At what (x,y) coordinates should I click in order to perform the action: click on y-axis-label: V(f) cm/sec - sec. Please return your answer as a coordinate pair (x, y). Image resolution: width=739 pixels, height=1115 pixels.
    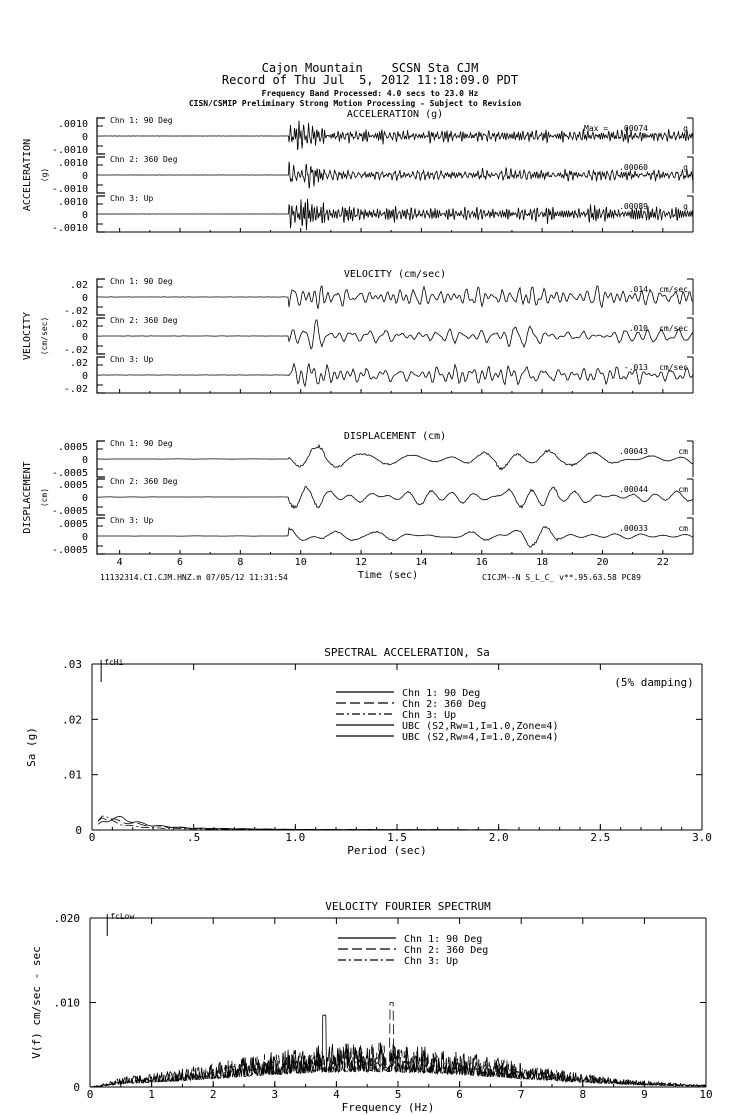
    Looking at the image, I should click on (36, 1002).